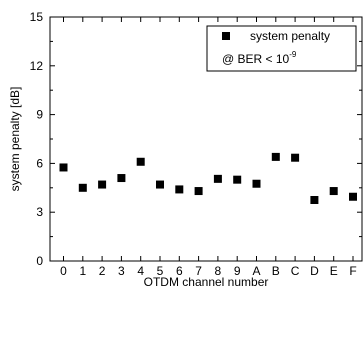 The height and width of the screenshot is (344, 364). What do you see at coordinates (179, 271) in the screenshot?
I see `x-tick-label: 6` at bounding box center [179, 271].